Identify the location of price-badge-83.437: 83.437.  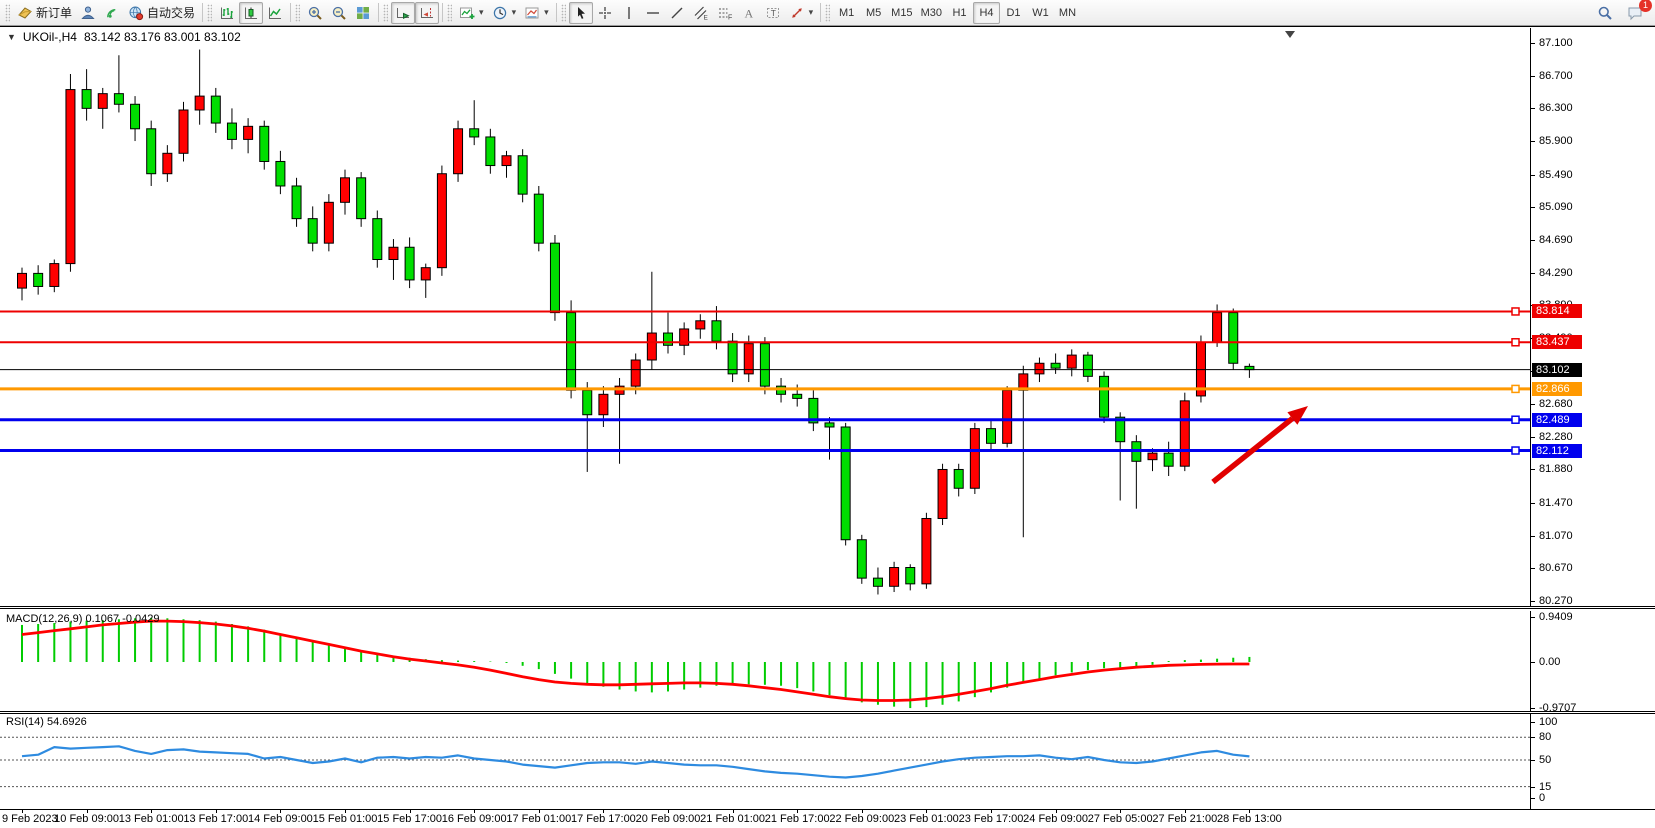
(1557, 342).